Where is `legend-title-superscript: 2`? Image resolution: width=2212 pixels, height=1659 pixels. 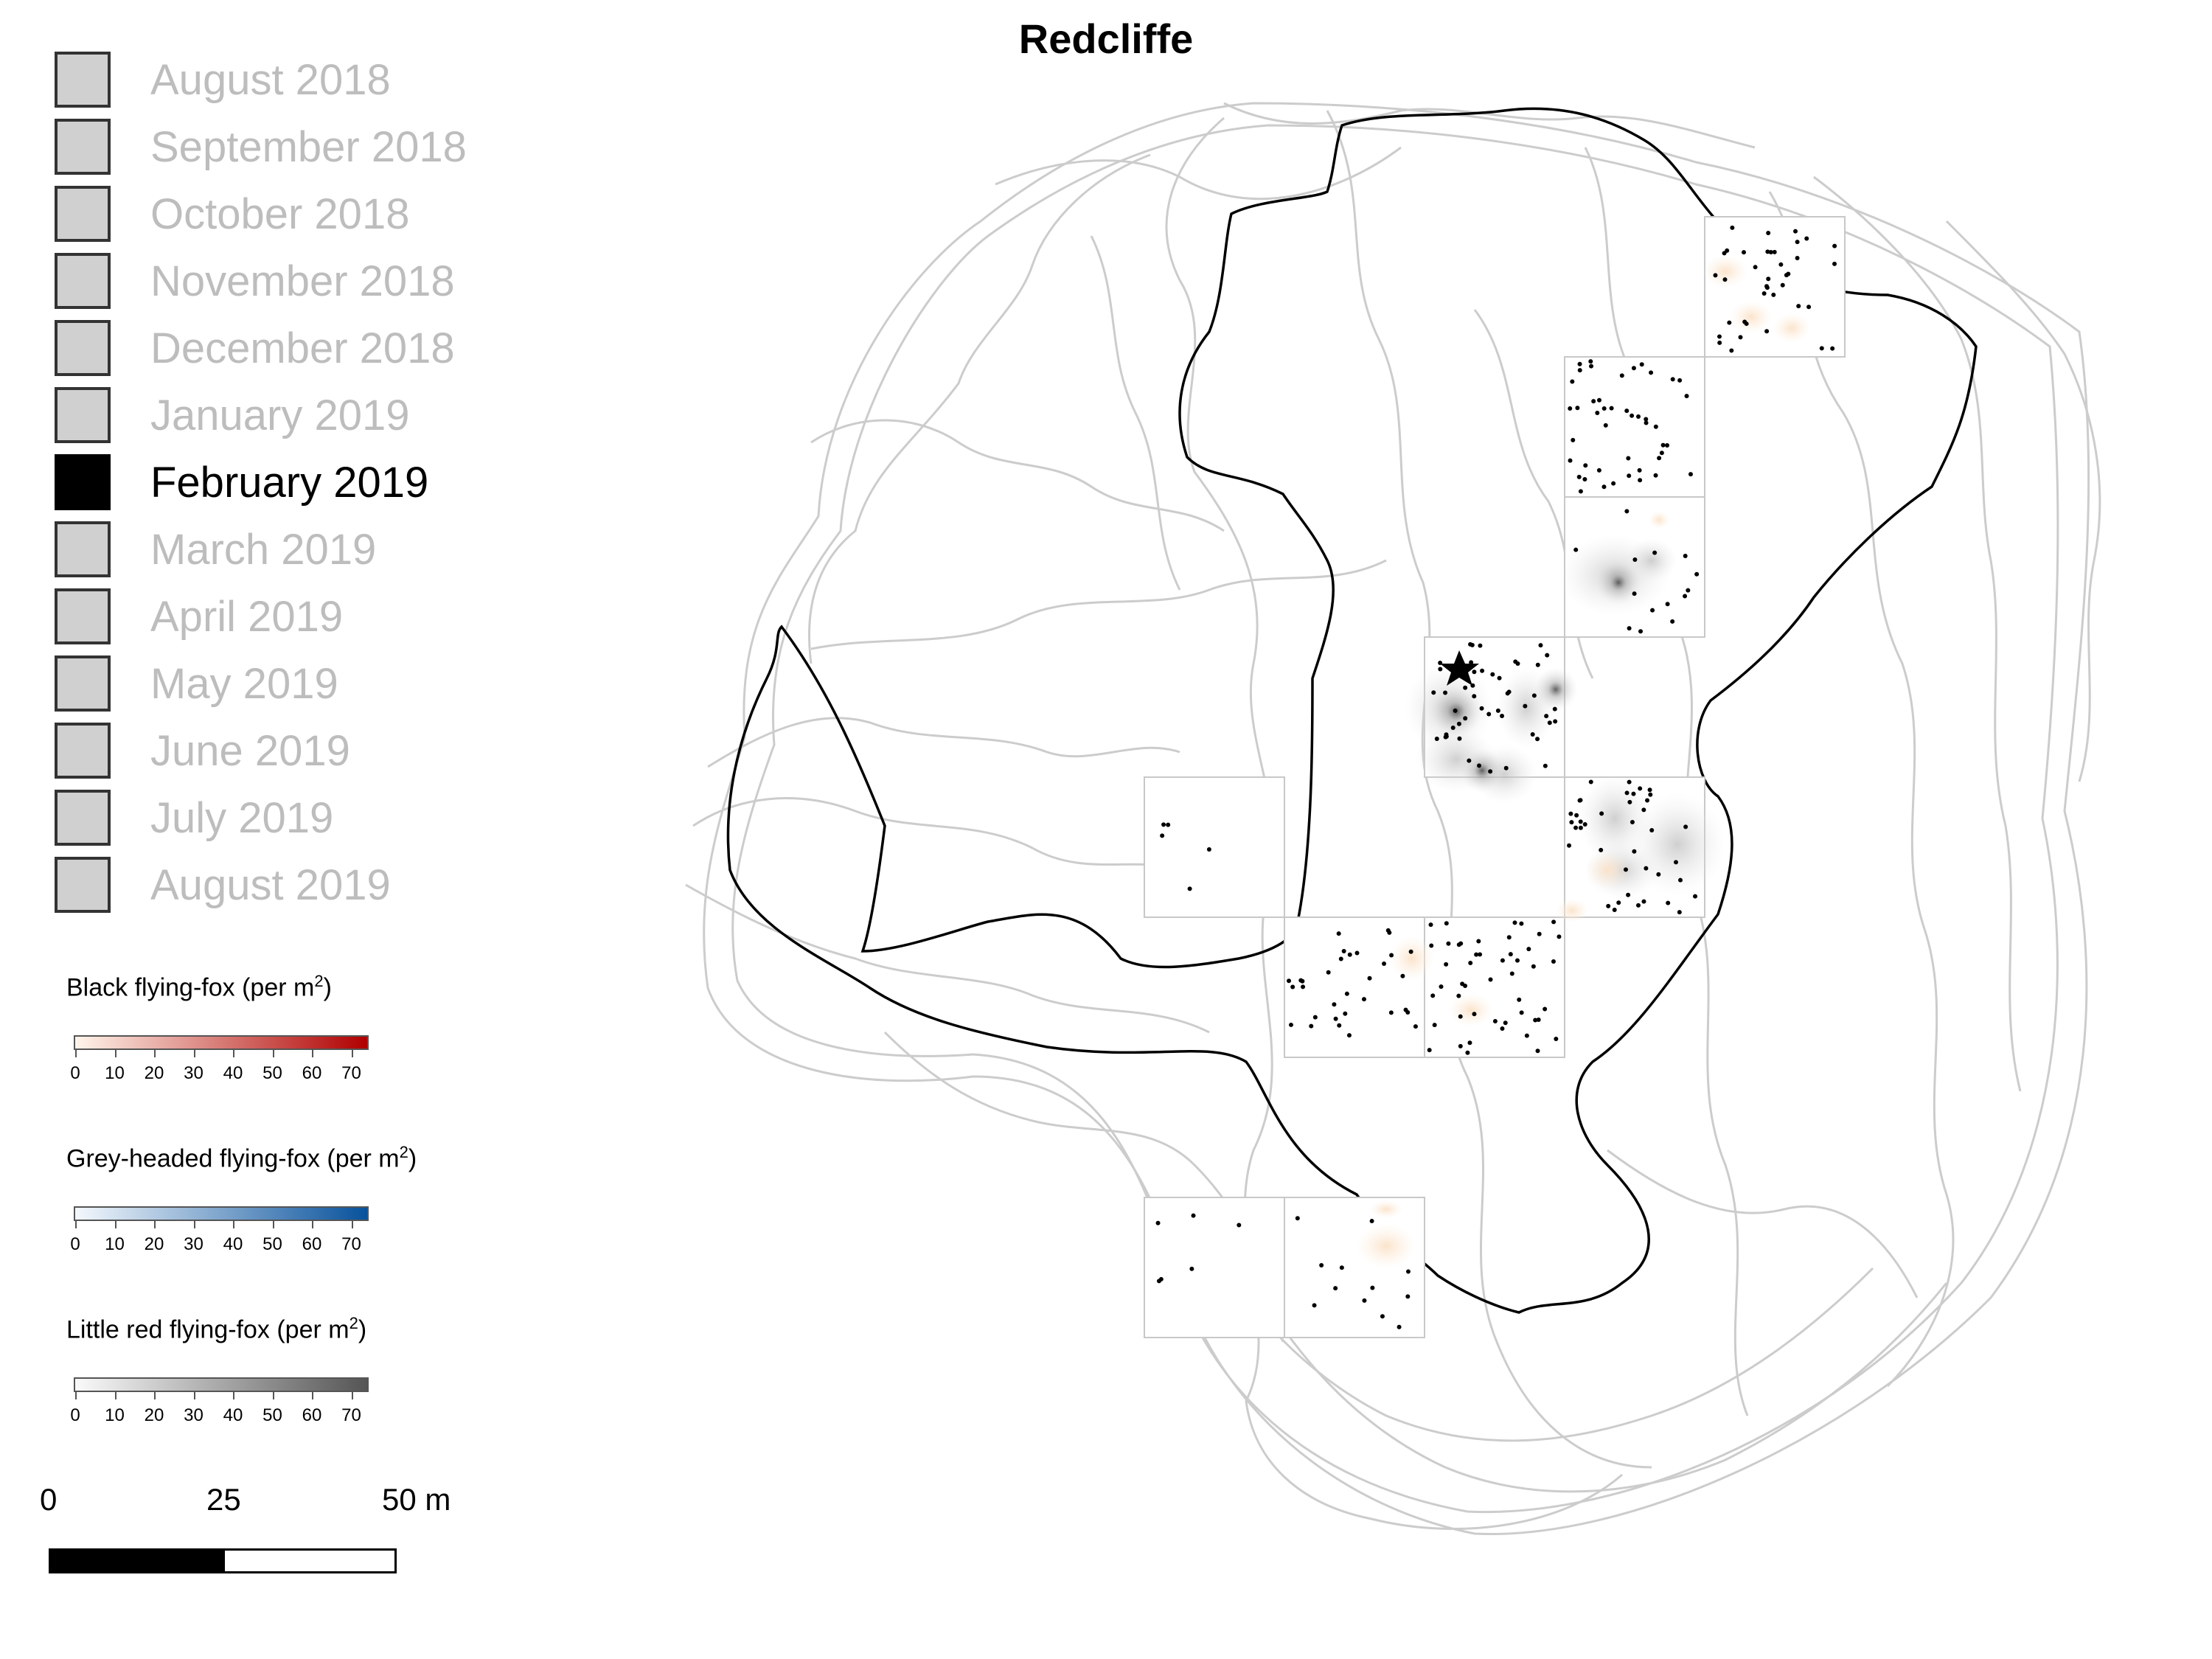 legend-title-superscript: 2 is located at coordinates (403, 1152).